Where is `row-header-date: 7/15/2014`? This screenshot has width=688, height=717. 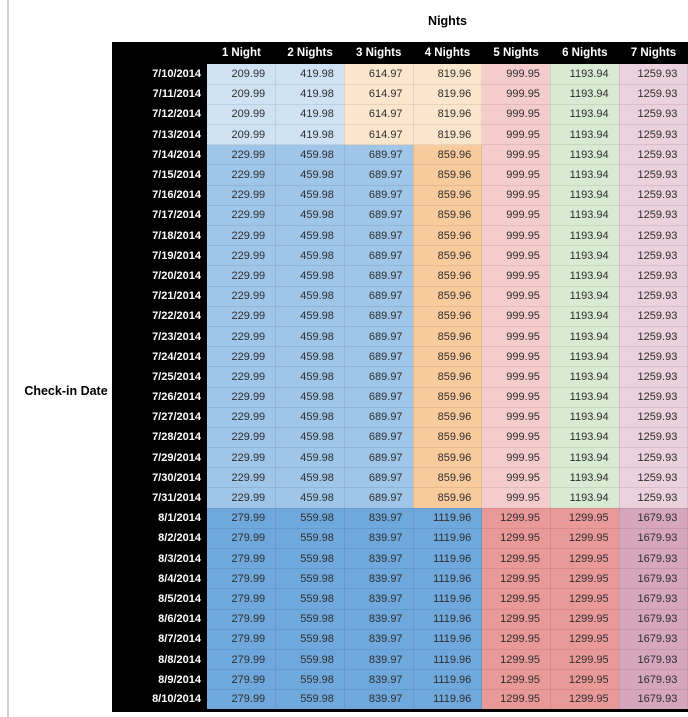 row-header-date: 7/15/2014 is located at coordinates (159, 175).